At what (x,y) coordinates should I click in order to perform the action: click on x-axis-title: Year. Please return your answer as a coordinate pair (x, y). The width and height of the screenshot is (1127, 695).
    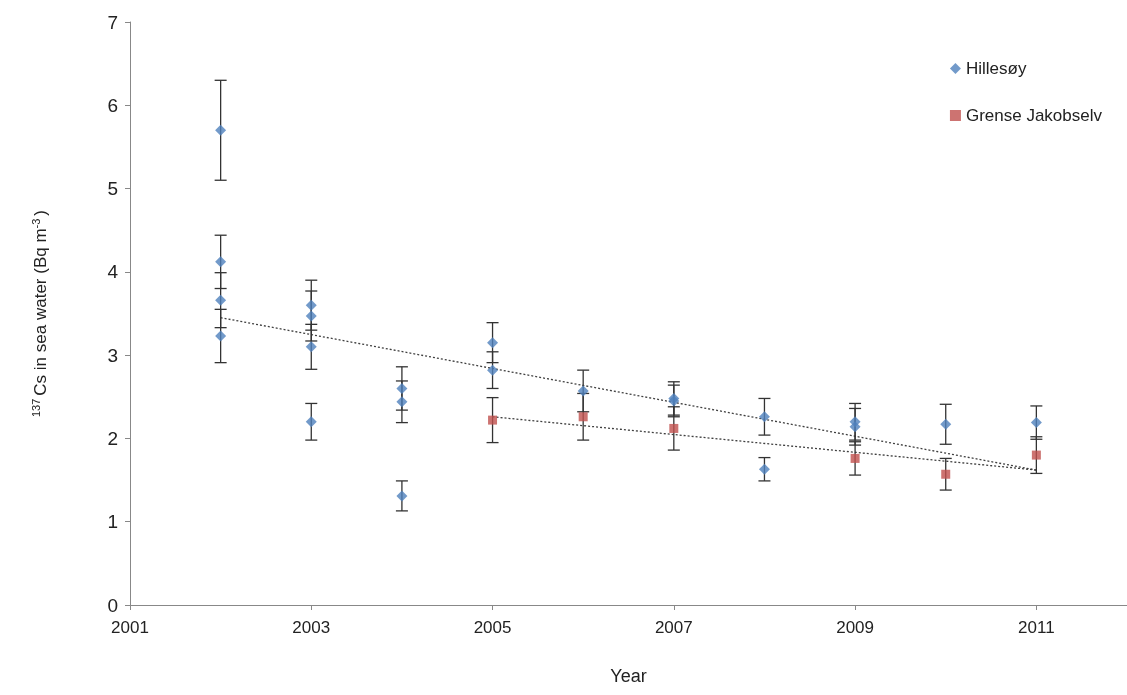
    Looking at the image, I should click on (628, 676).